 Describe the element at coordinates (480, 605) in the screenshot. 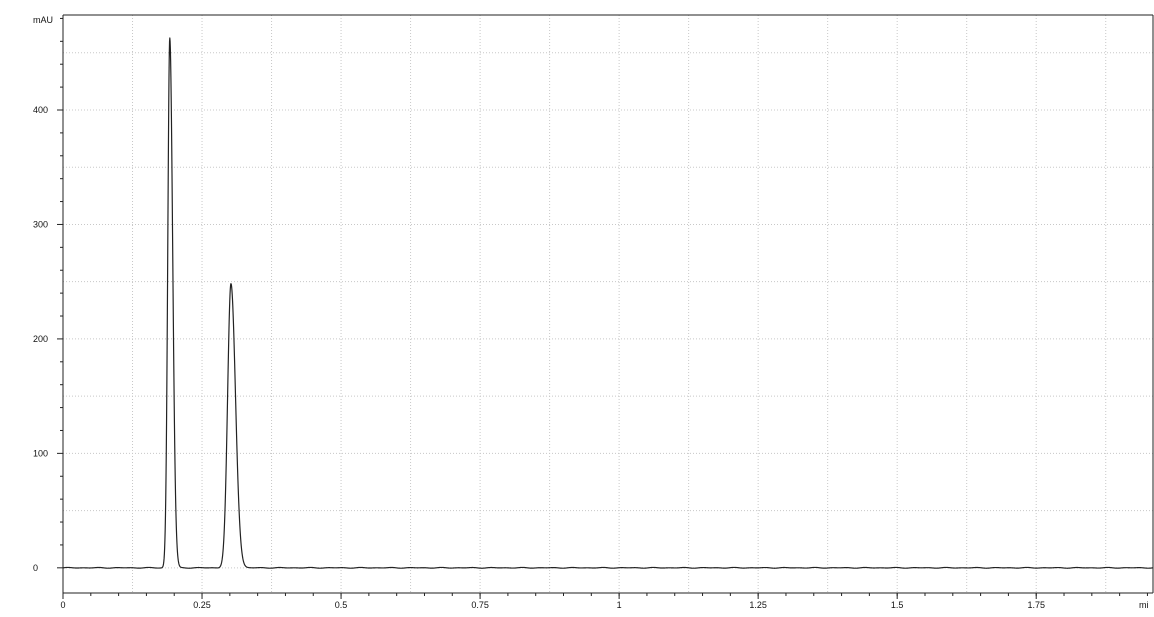

I see `x-tick-label: 0.75` at that location.